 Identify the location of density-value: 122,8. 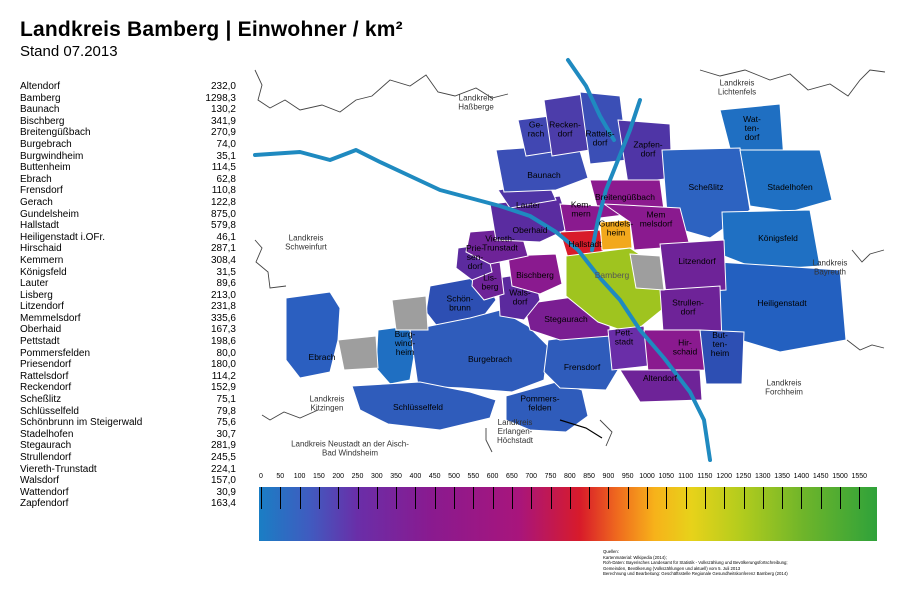
(223, 202).